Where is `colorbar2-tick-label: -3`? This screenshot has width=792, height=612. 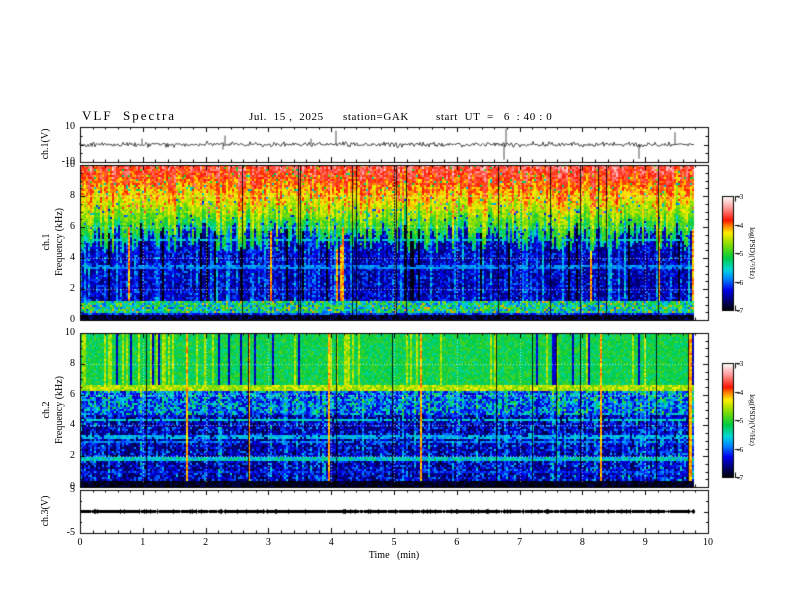
colorbar2-tick-label: -3 is located at coordinates (740, 363).